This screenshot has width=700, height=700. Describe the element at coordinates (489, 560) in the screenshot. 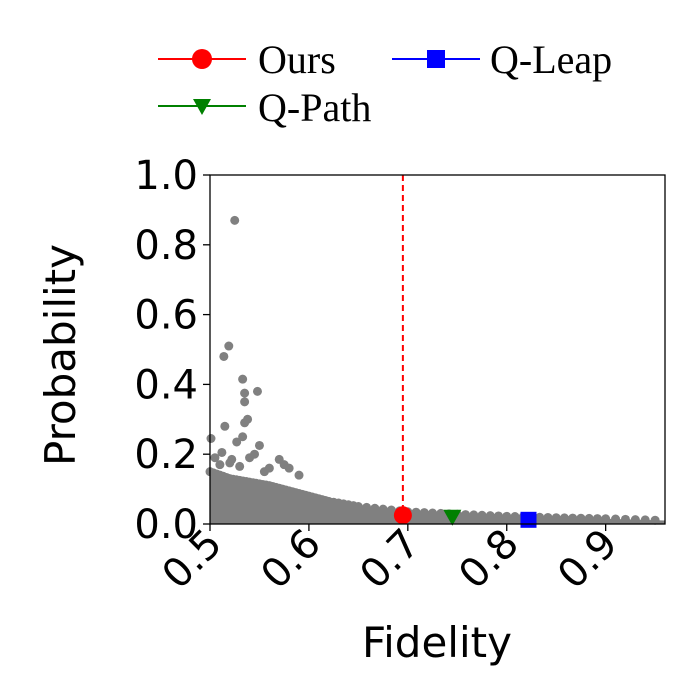

I see `x-tick-label: 0.8` at that location.